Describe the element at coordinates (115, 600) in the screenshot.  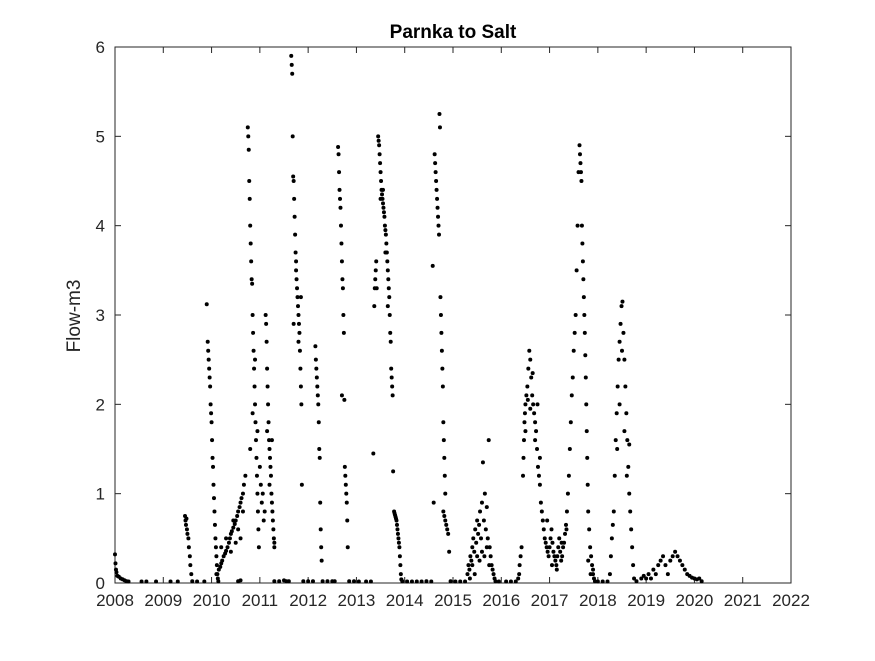
I see `x-tick-label: 2008` at that location.